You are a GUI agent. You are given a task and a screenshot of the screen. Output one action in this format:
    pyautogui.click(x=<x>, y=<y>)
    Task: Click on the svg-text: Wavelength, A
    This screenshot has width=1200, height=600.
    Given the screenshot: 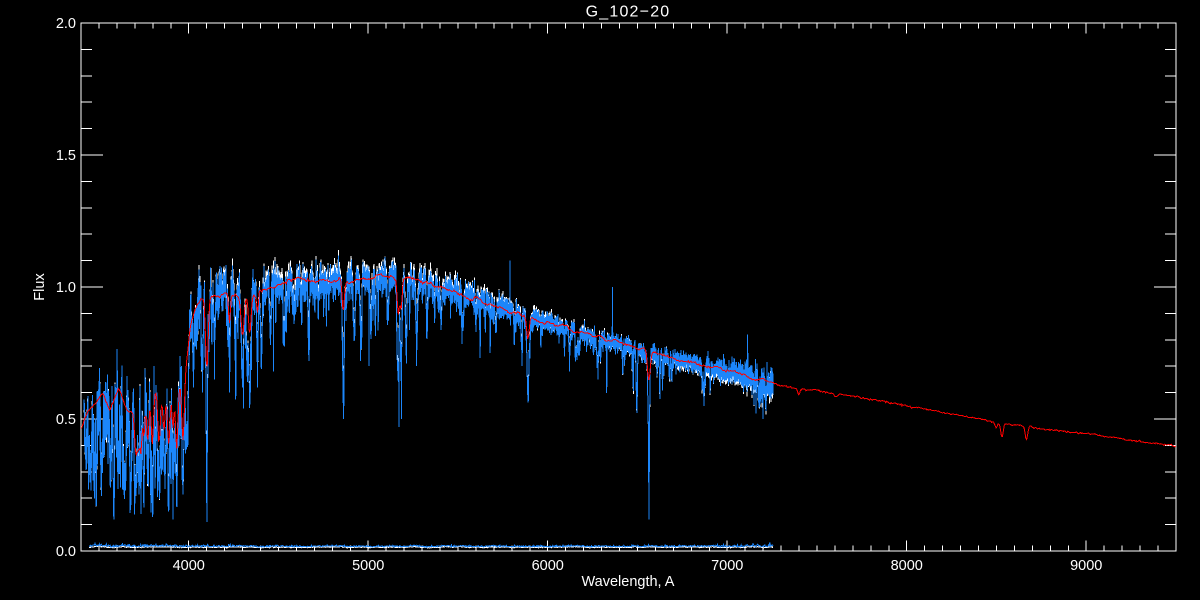 What is the action you would take?
    pyautogui.click(x=628, y=582)
    